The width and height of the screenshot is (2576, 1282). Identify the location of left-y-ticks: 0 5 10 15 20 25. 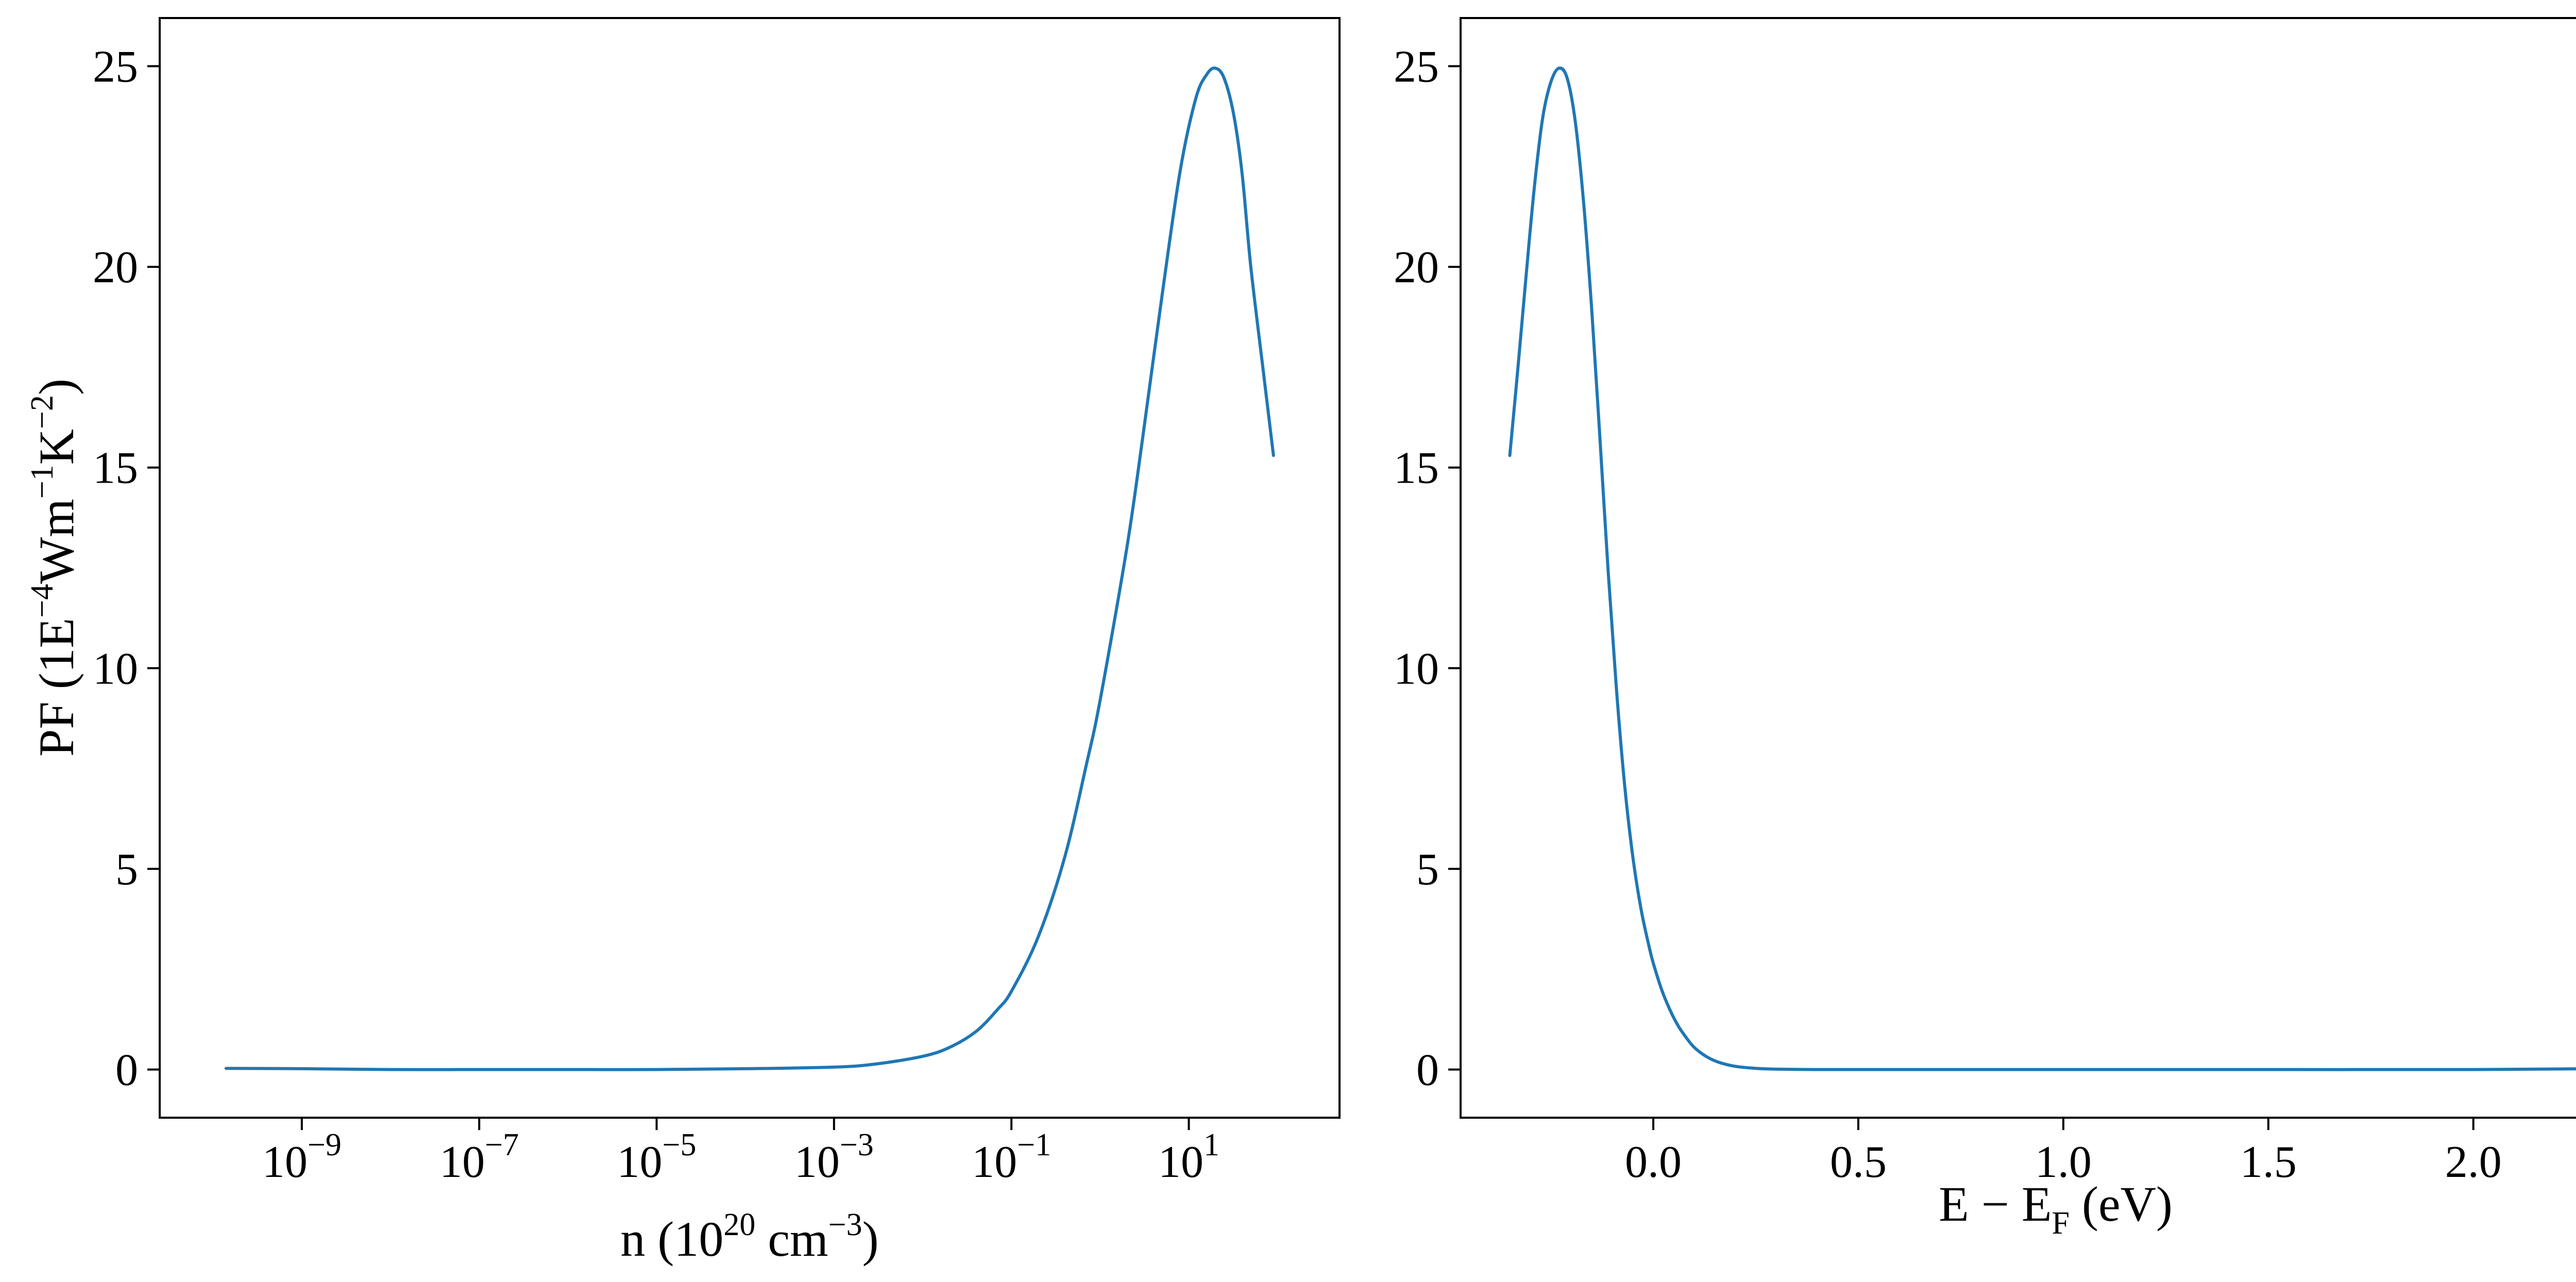
(127, 568).